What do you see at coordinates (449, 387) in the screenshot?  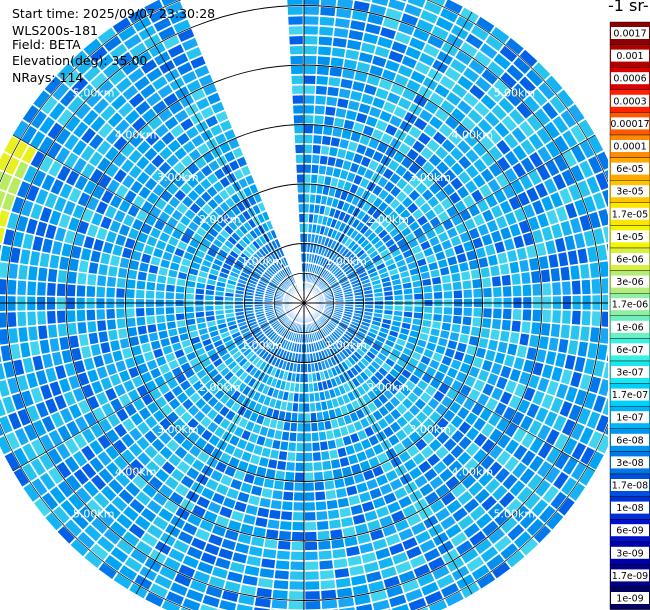 I see `azimuth-line` at bounding box center [449, 387].